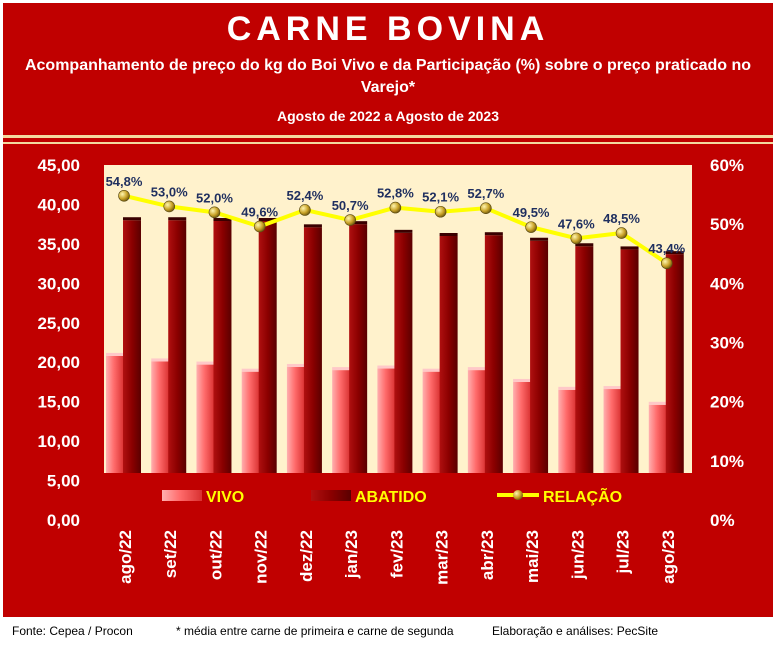  Describe the element at coordinates (169, 191) in the screenshot. I see `relacao-data-label: 53,0%` at that location.